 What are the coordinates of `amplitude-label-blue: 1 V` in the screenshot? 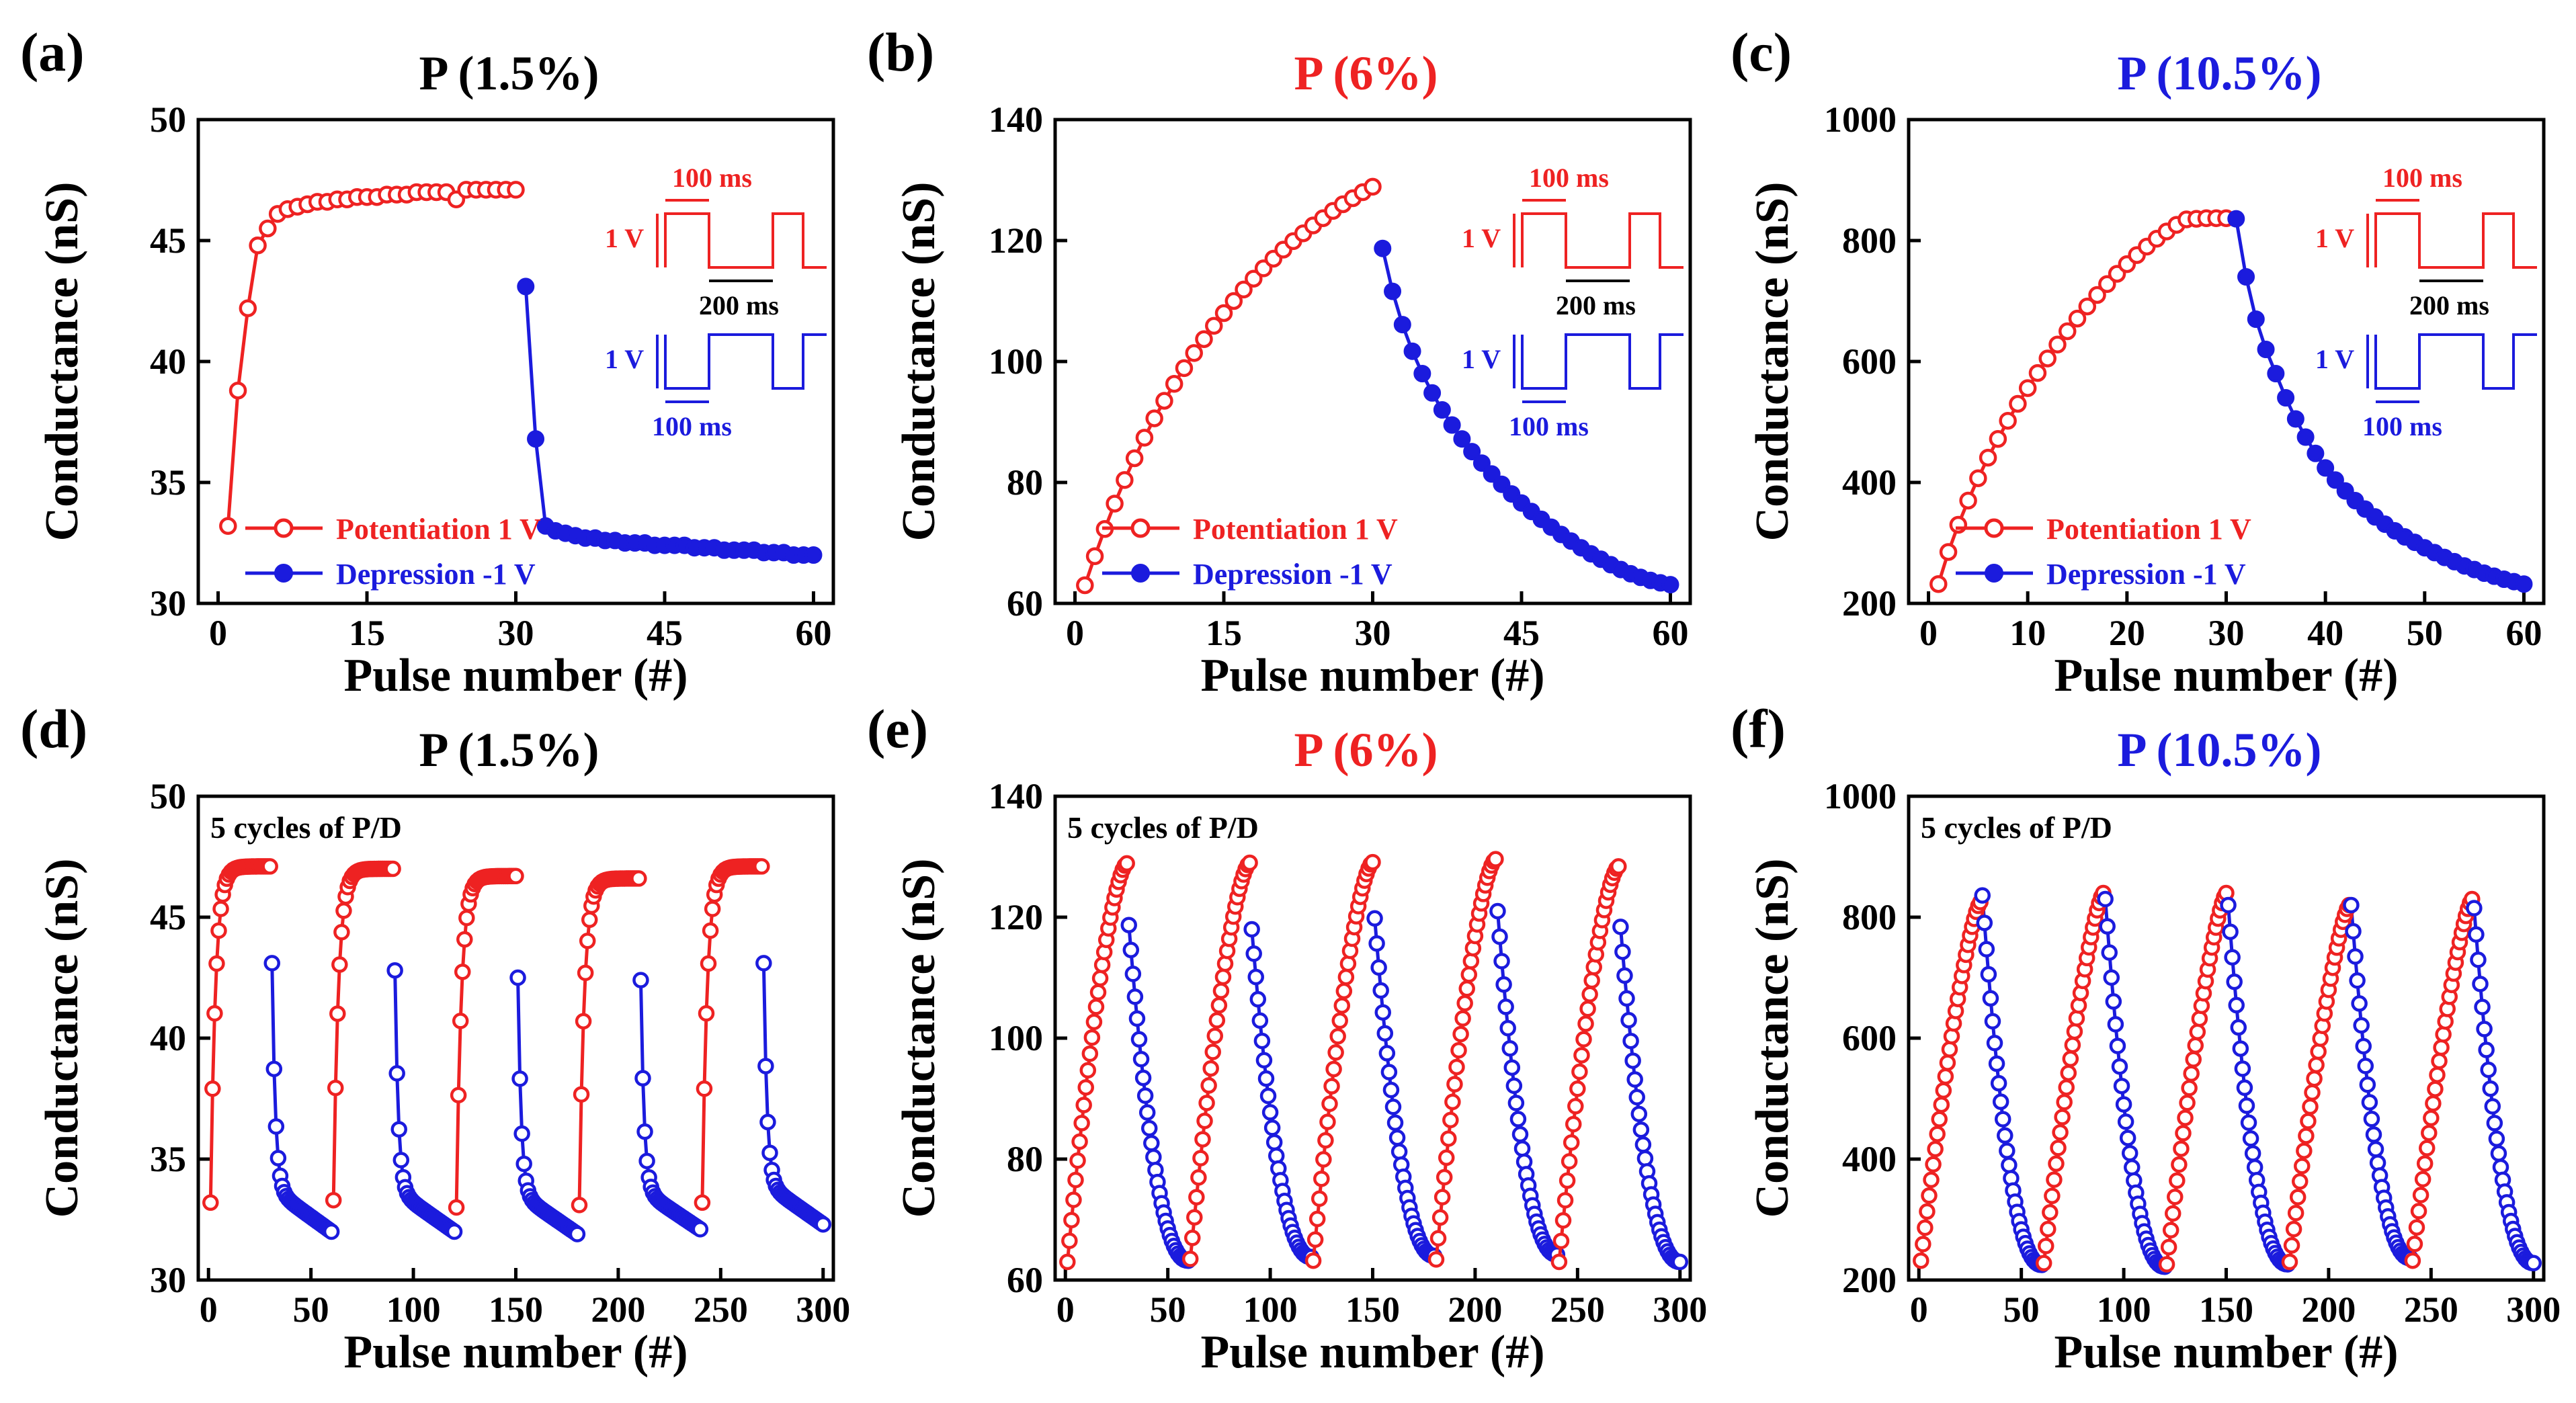 It's located at (2334, 359).